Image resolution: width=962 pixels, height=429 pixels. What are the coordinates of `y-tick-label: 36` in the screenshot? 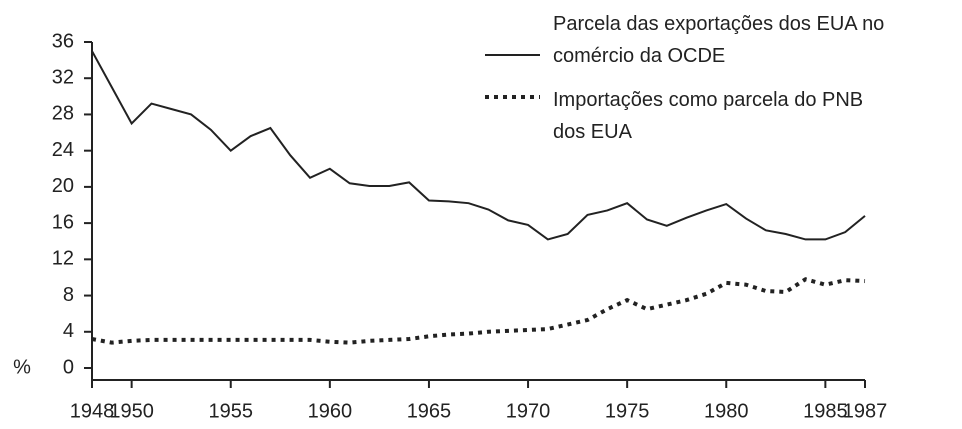 It's located at (63, 41).